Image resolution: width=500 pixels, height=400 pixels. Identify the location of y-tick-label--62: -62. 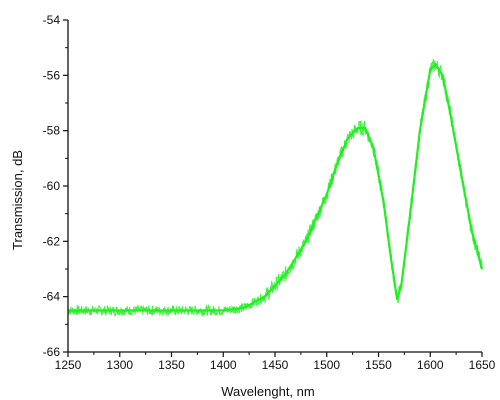
(52, 241).